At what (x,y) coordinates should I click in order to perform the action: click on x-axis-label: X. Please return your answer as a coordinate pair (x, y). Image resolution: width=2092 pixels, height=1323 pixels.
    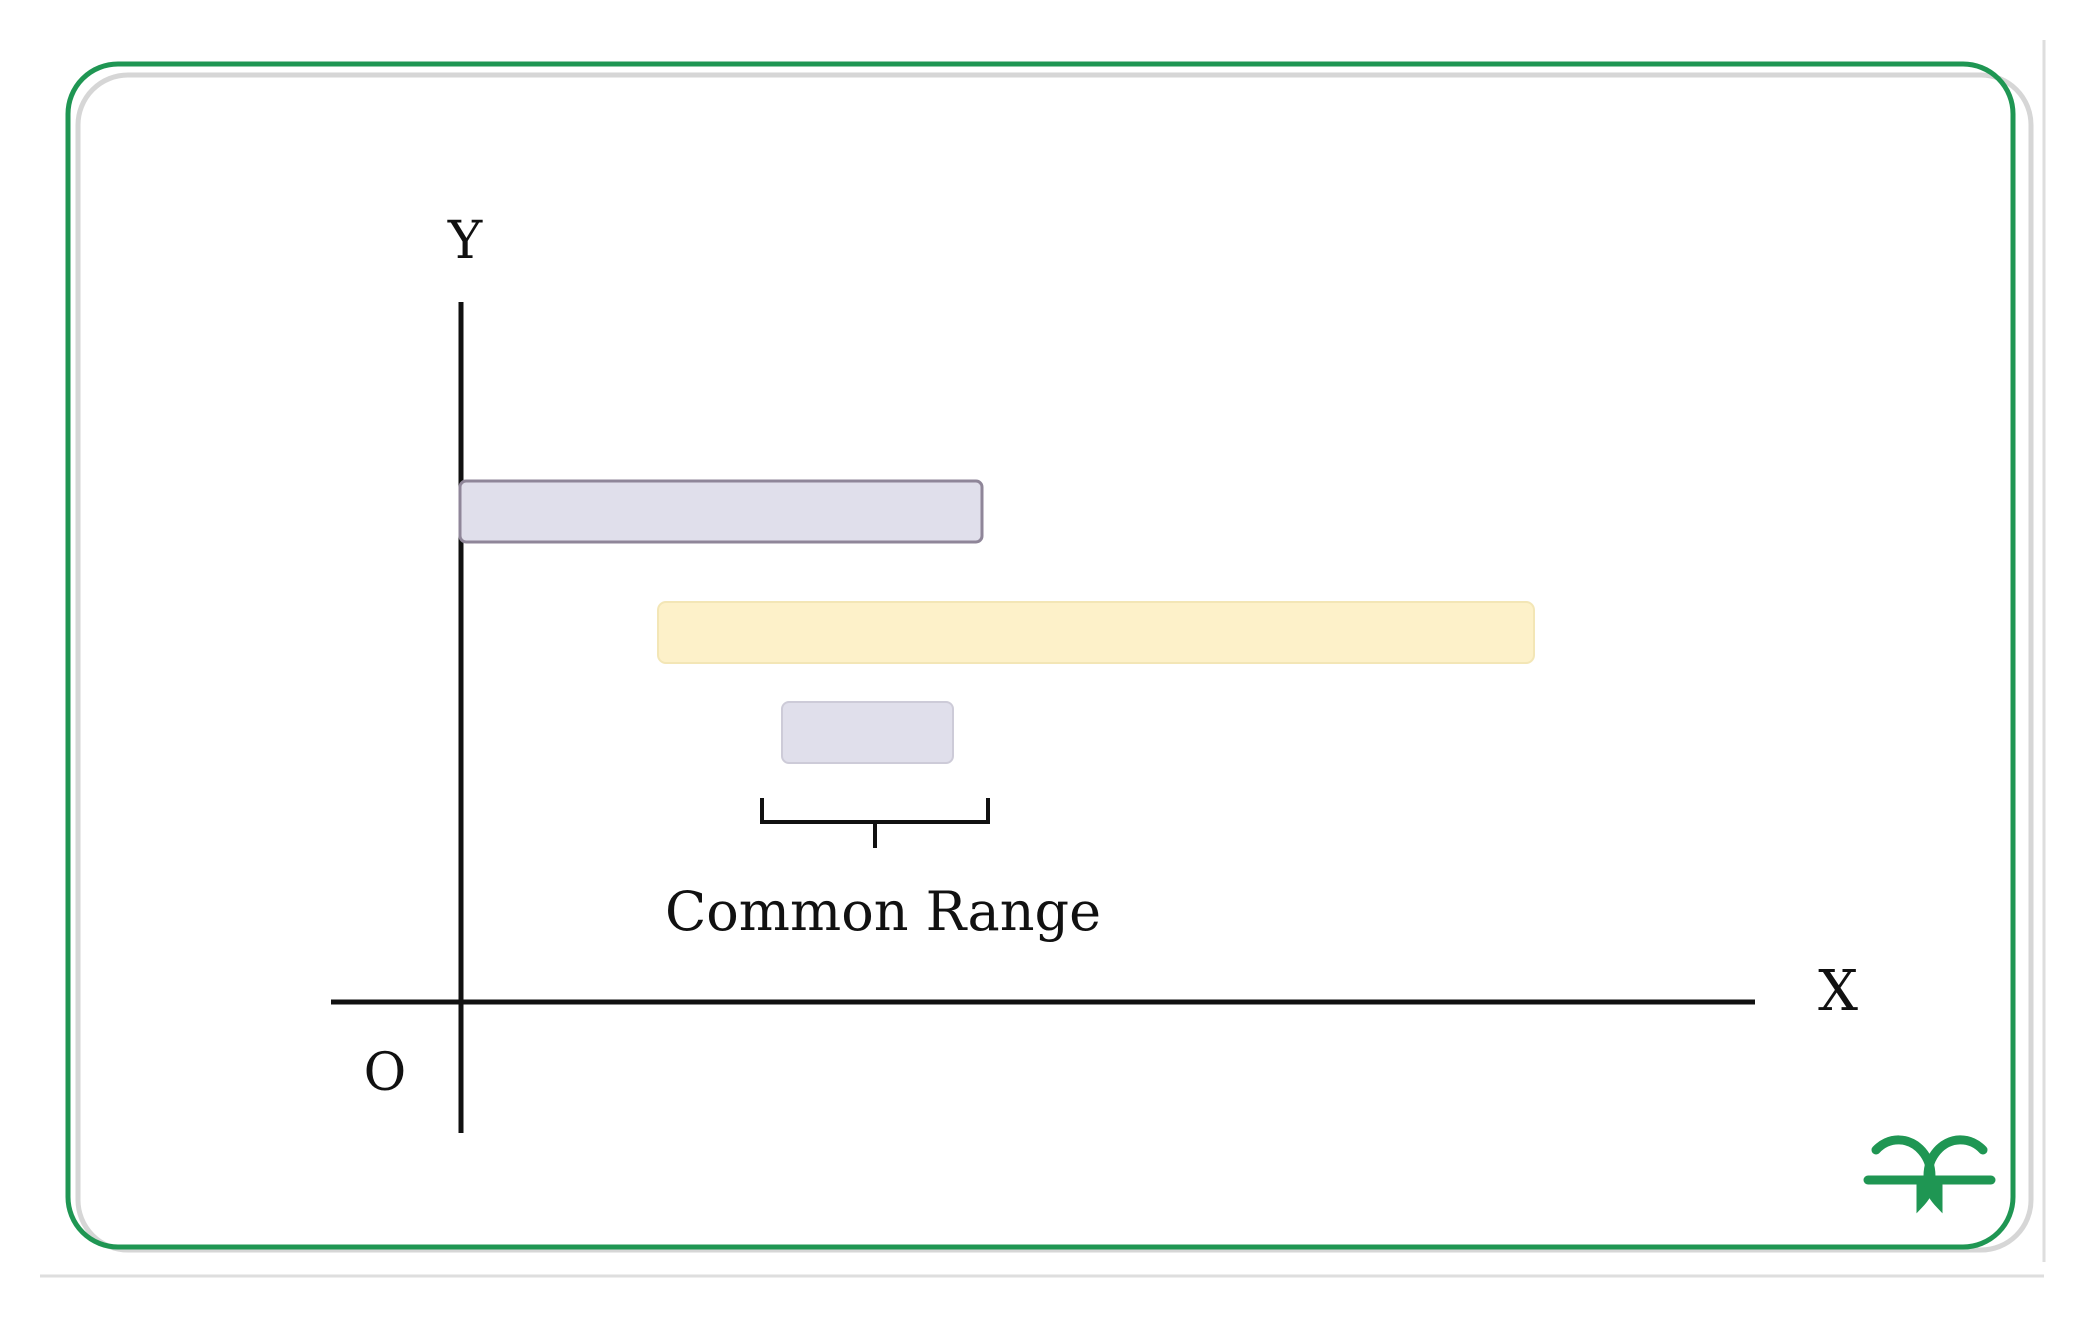
    Looking at the image, I should click on (1838, 991).